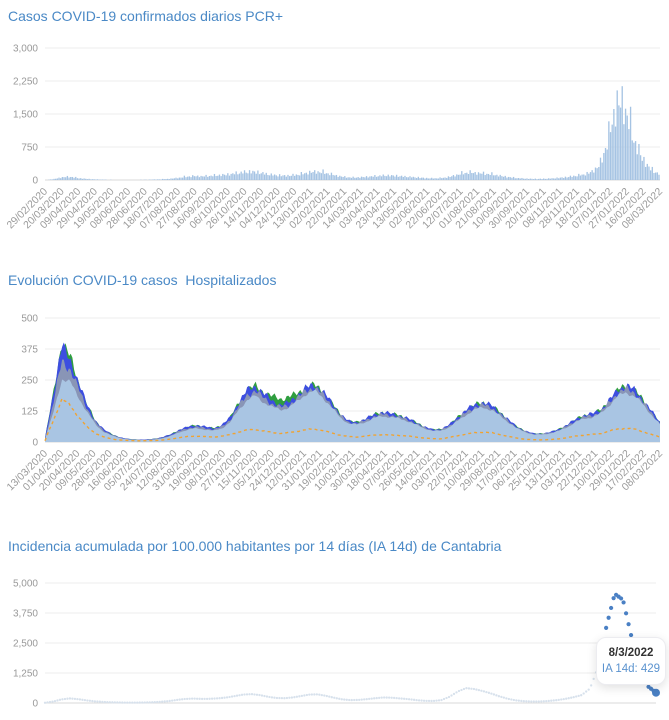 The image size is (669, 720). I want to click on y-tick-label: 125, so click(29, 412).